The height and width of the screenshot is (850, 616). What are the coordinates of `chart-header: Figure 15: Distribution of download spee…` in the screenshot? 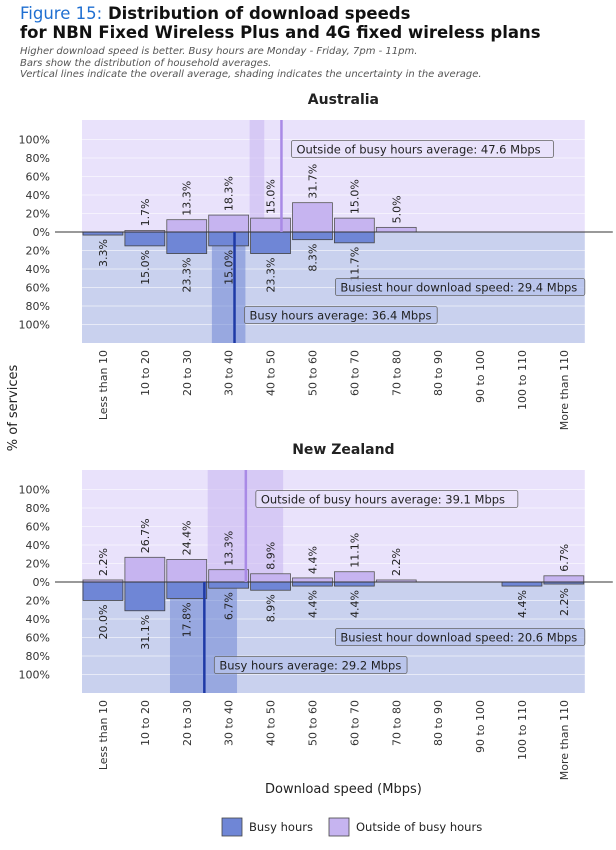 It's located at (315, 42).